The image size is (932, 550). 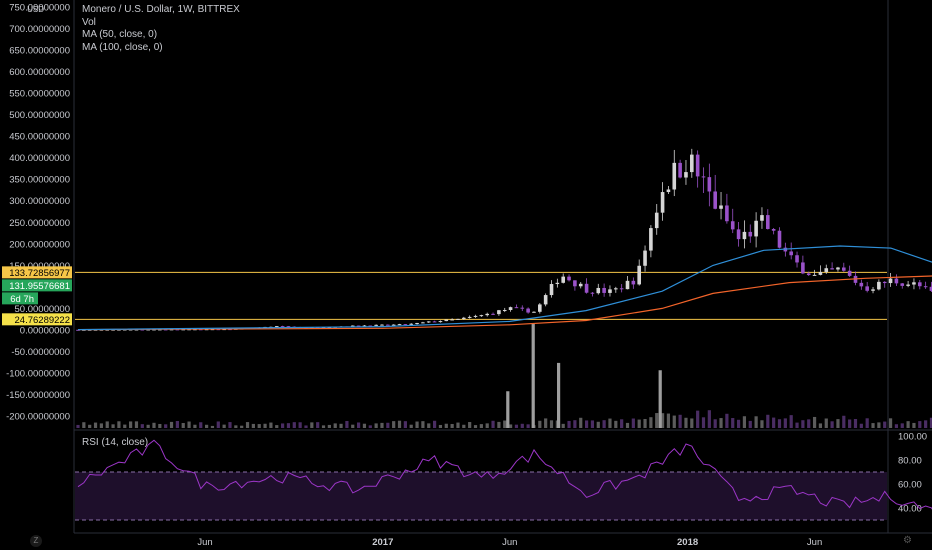 What do you see at coordinates (115, 442) in the screenshot?
I see `rsi-legend: RSI (14, close)` at bounding box center [115, 442].